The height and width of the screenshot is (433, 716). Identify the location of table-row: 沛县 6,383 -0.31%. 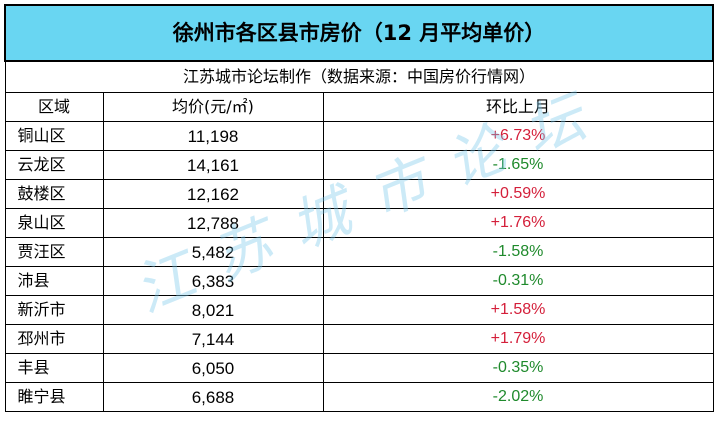
(359, 281).